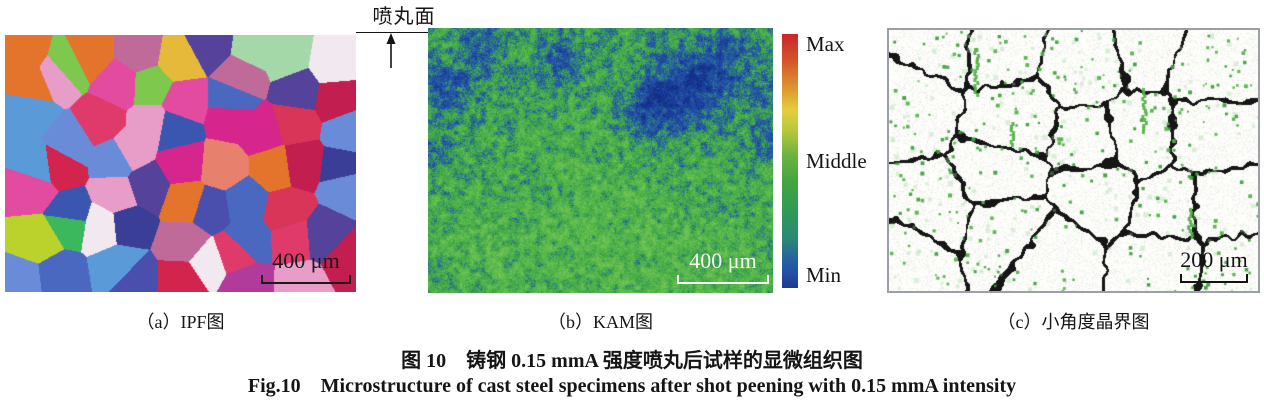 The height and width of the screenshot is (412, 1264). I want to click on kam-colorbar-gradient, so click(790, 161).